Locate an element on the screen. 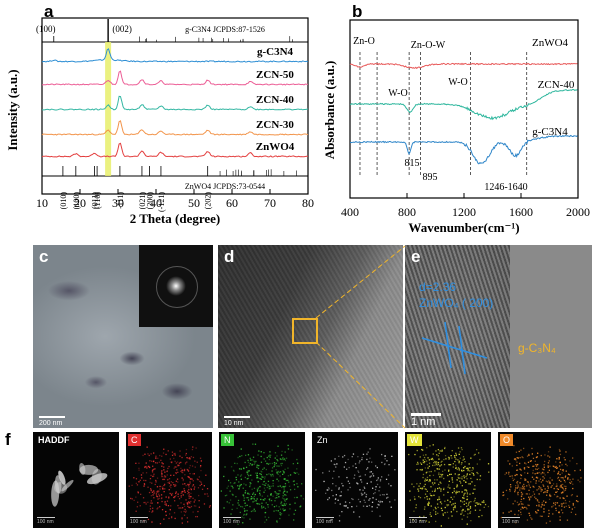  x-tick-label: 50 is located at coordinates (194, 203).